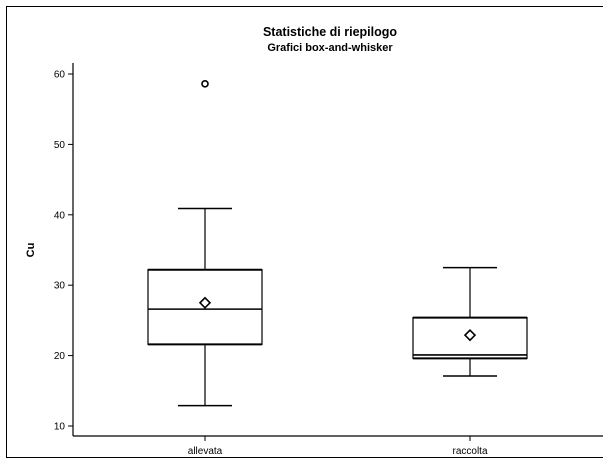  Describe the element at coordinates (330, 32) in the screenshot. I see `chart-title: Statistiche di riepilogo` at that location.